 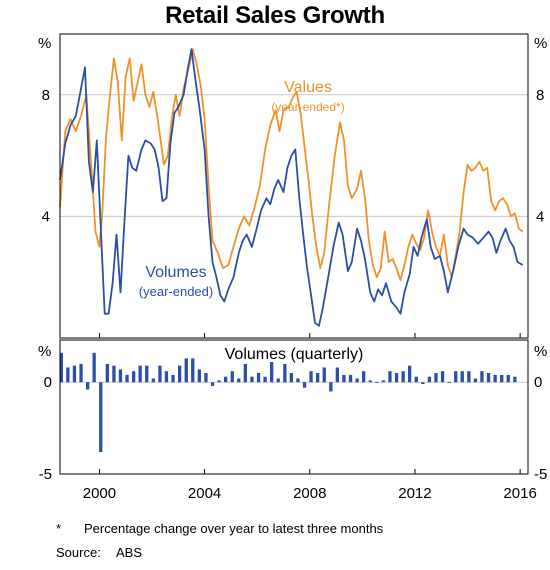 I want to click on x-tick-label: 2004, so click(x=204, y=493).